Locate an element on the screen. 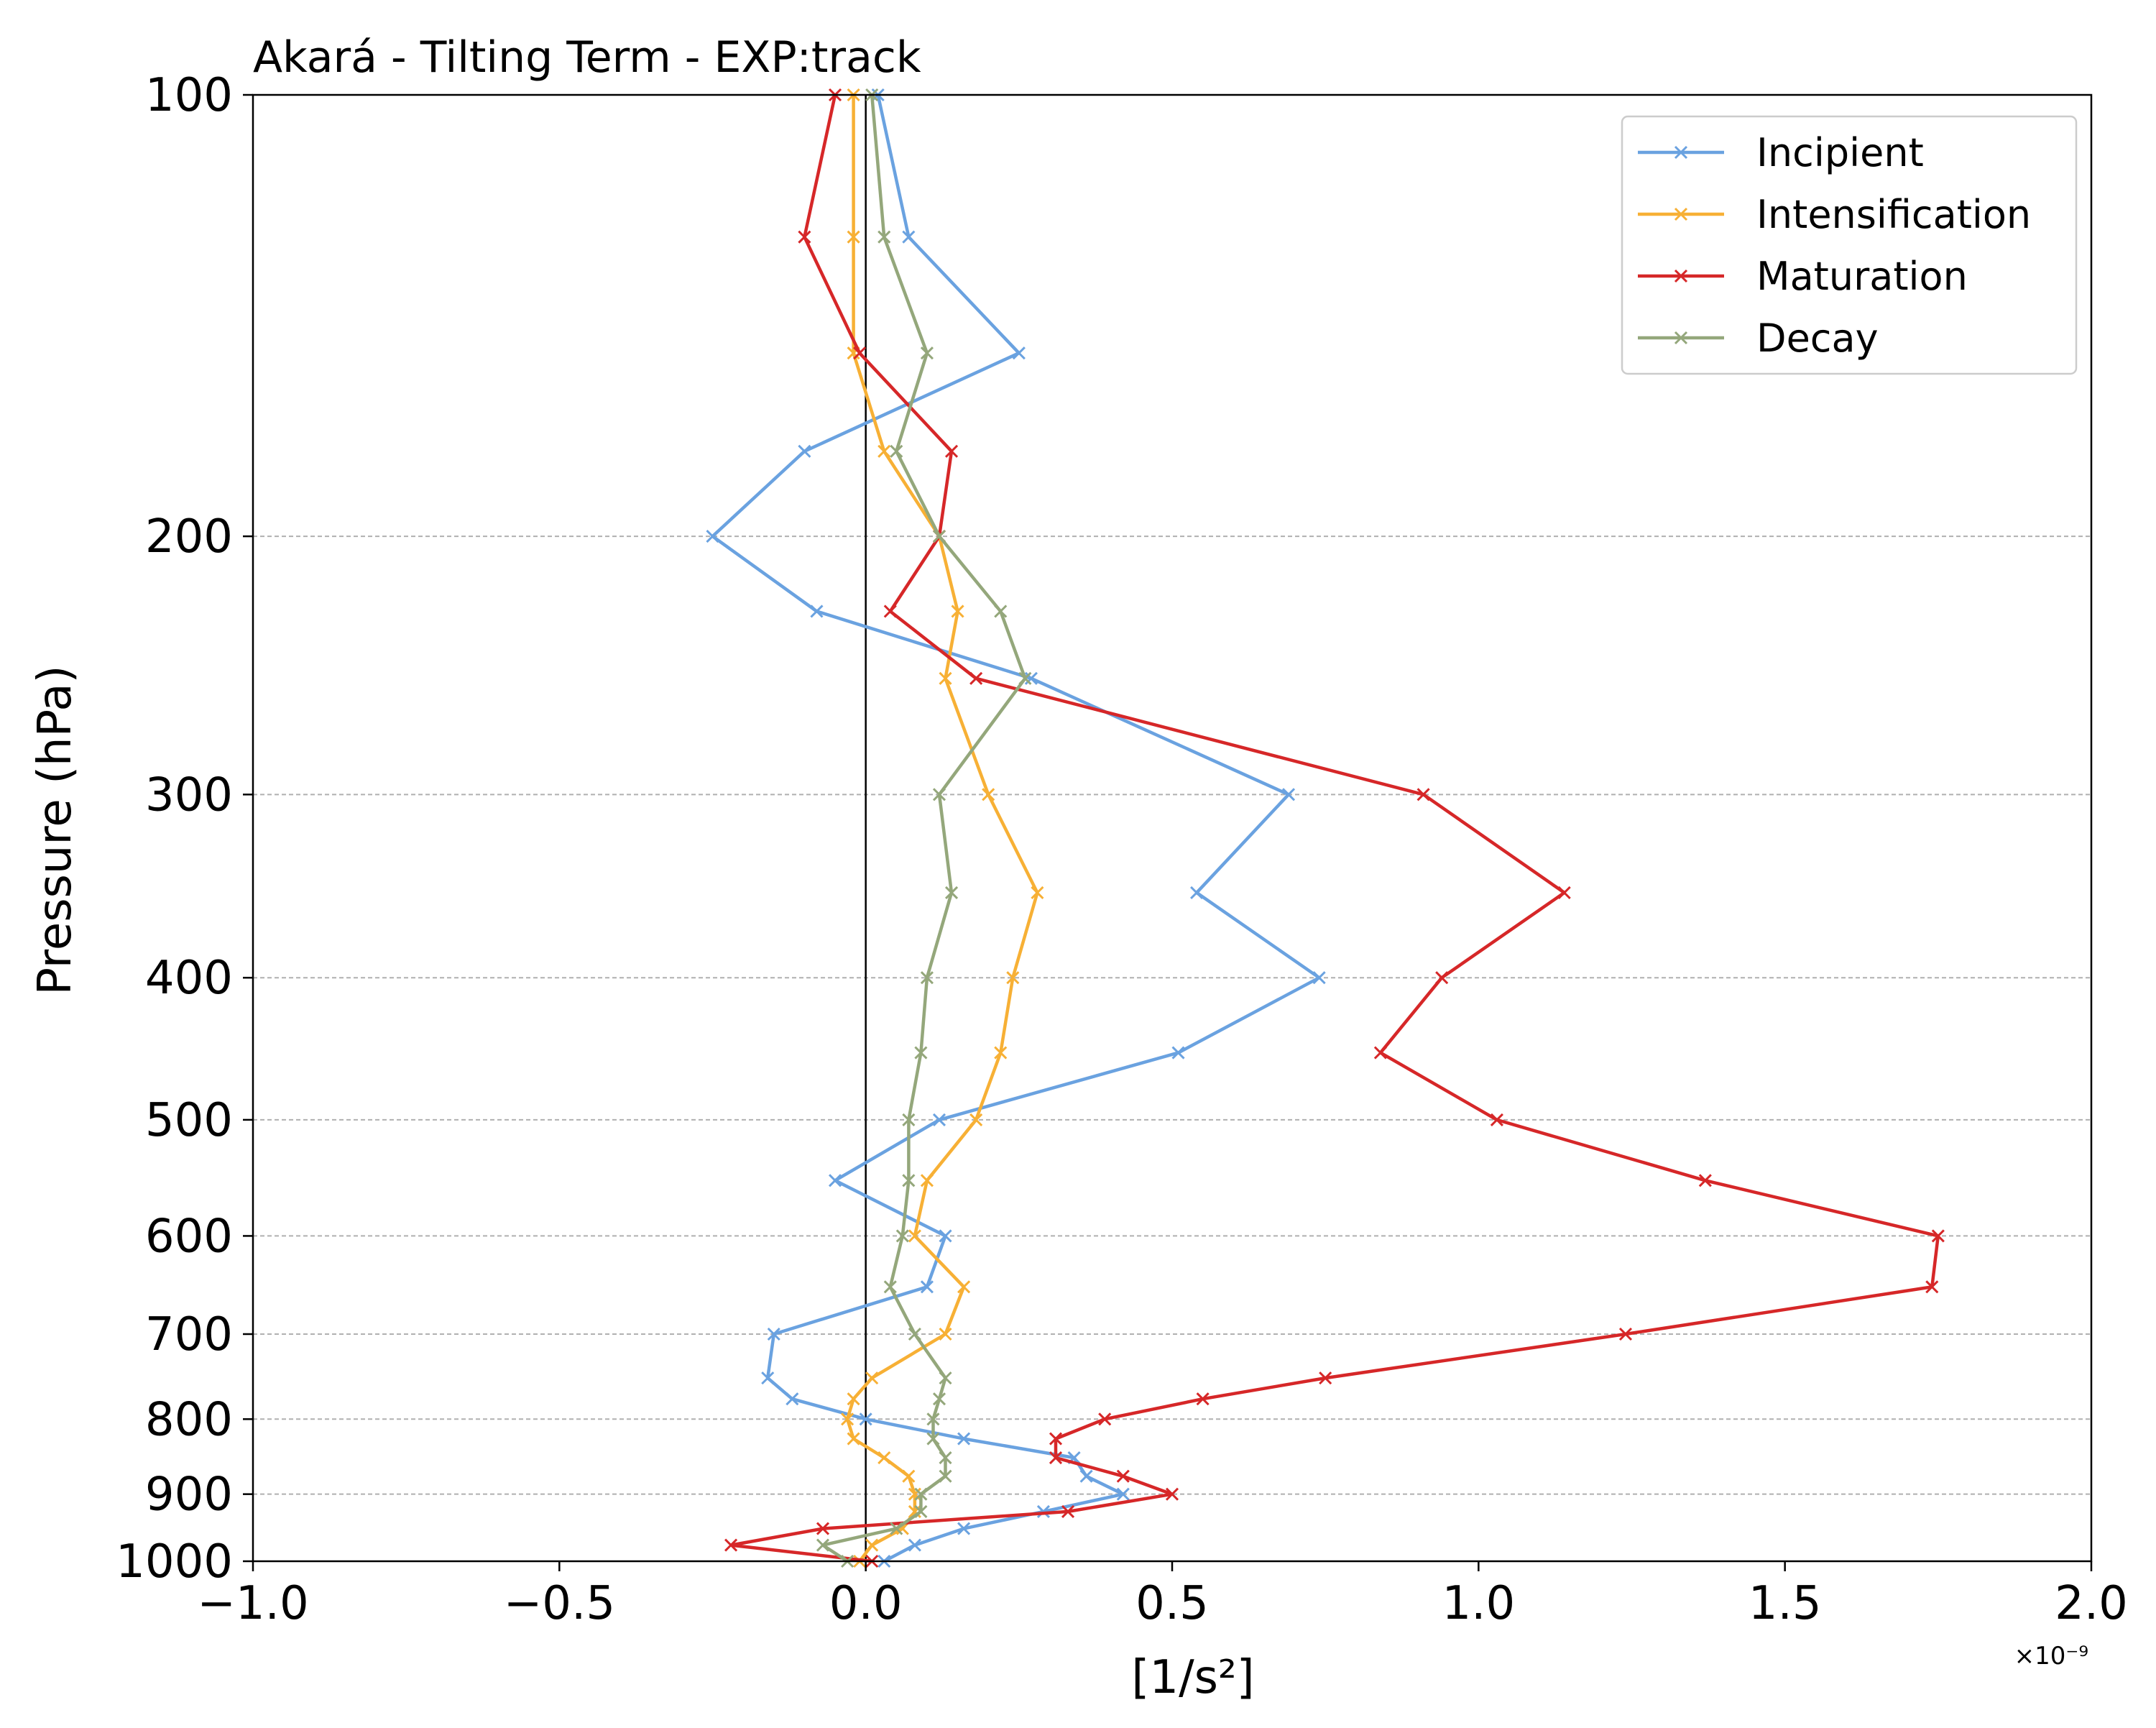 The height and width of the screenshot is (1728, 2156). x-axis-ticks: −1.0 −0.5 0.0 0.5 1.0 1.5 2.0 is located at coordinates (1162, 1595).